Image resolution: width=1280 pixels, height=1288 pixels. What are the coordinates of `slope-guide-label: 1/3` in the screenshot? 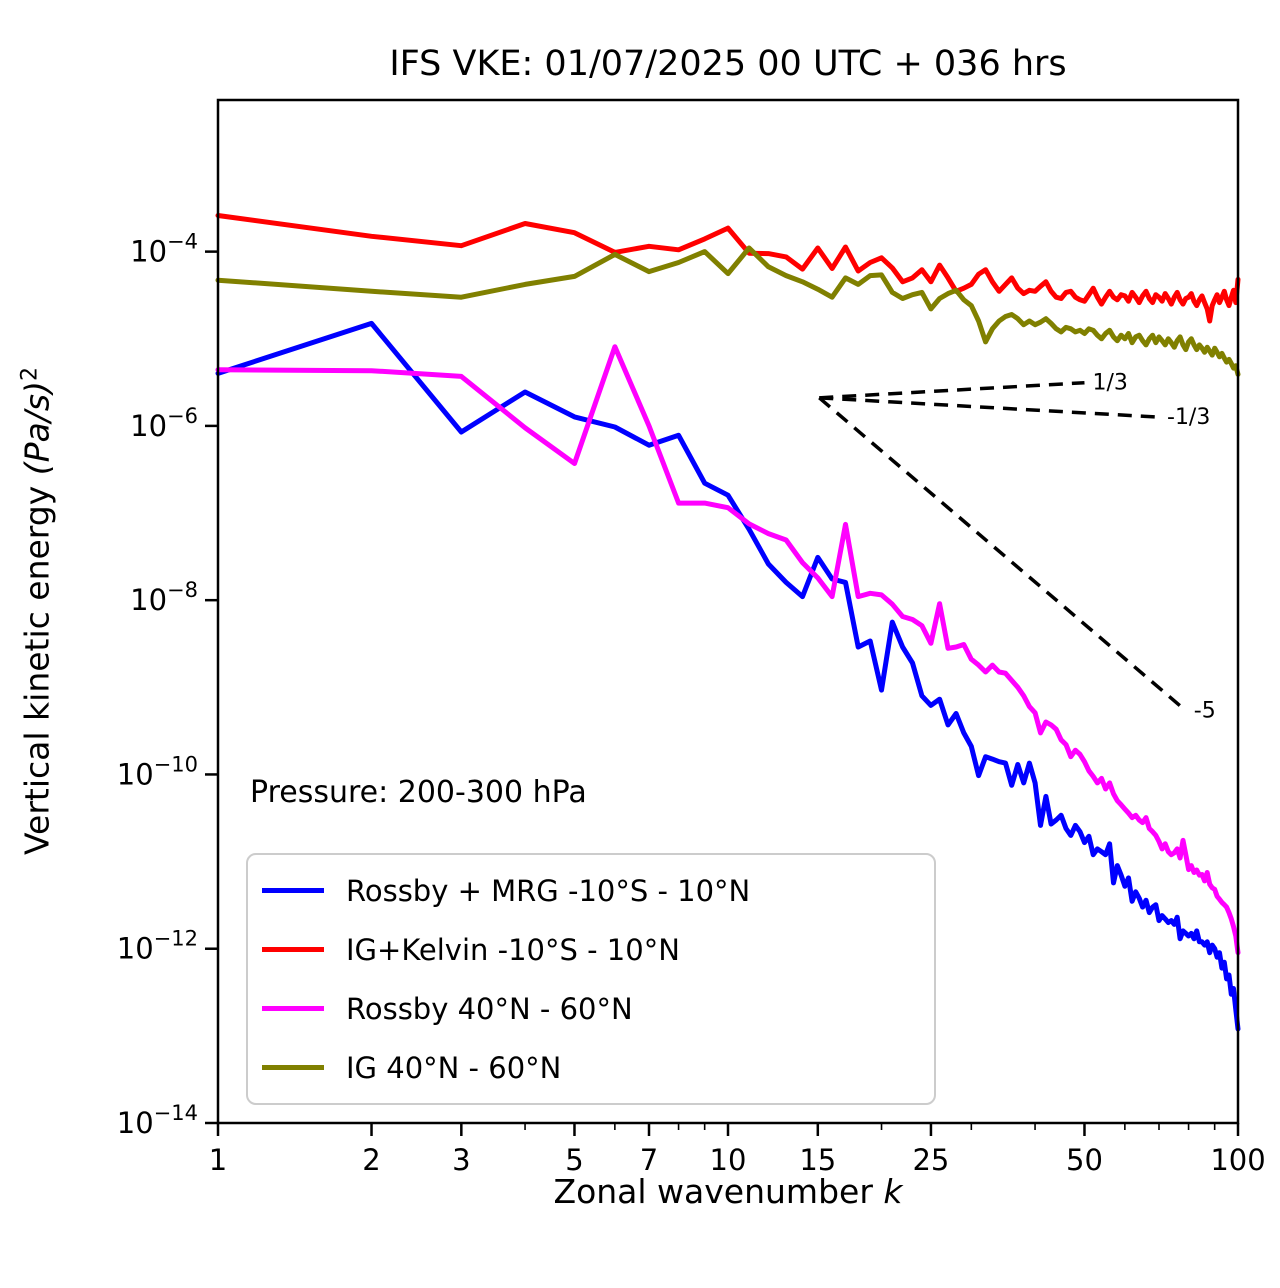 It's located at (1109, 383).